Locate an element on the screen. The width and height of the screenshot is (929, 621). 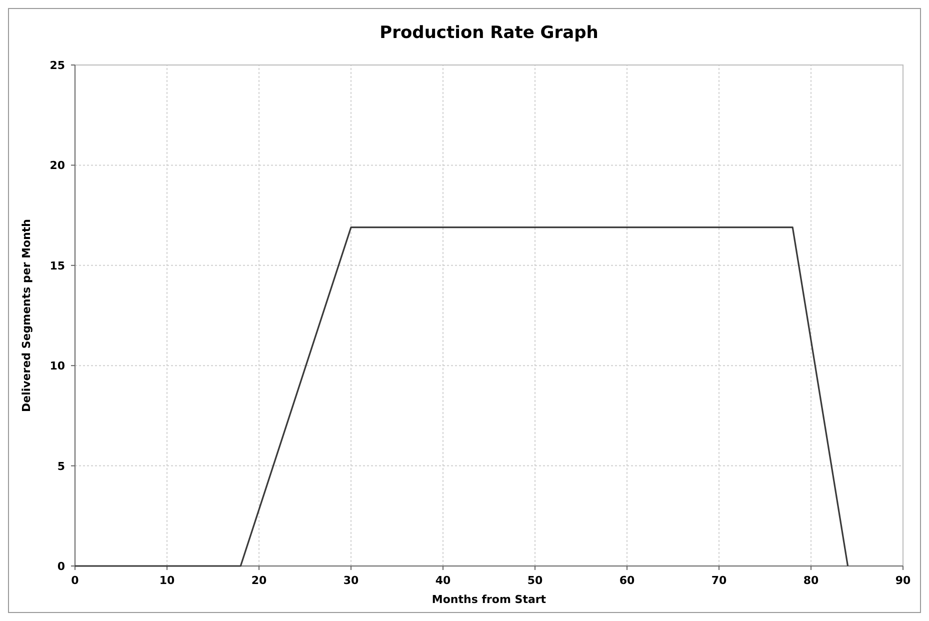
y-tick-label: 10 is located at coordinates (58, 366).